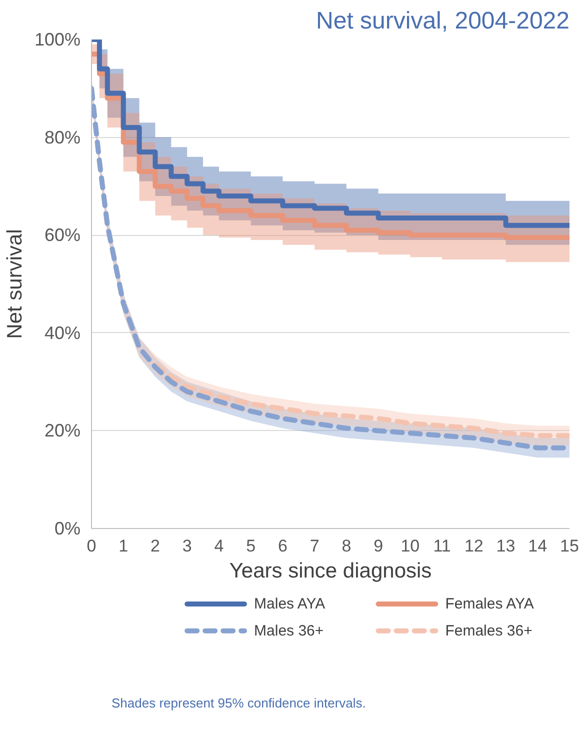 The height and width of the screenshot is (738, 583). Describe the element at coordinates (67, 528) in the screenshot. I see `y-tick-label: 0%` at that location.